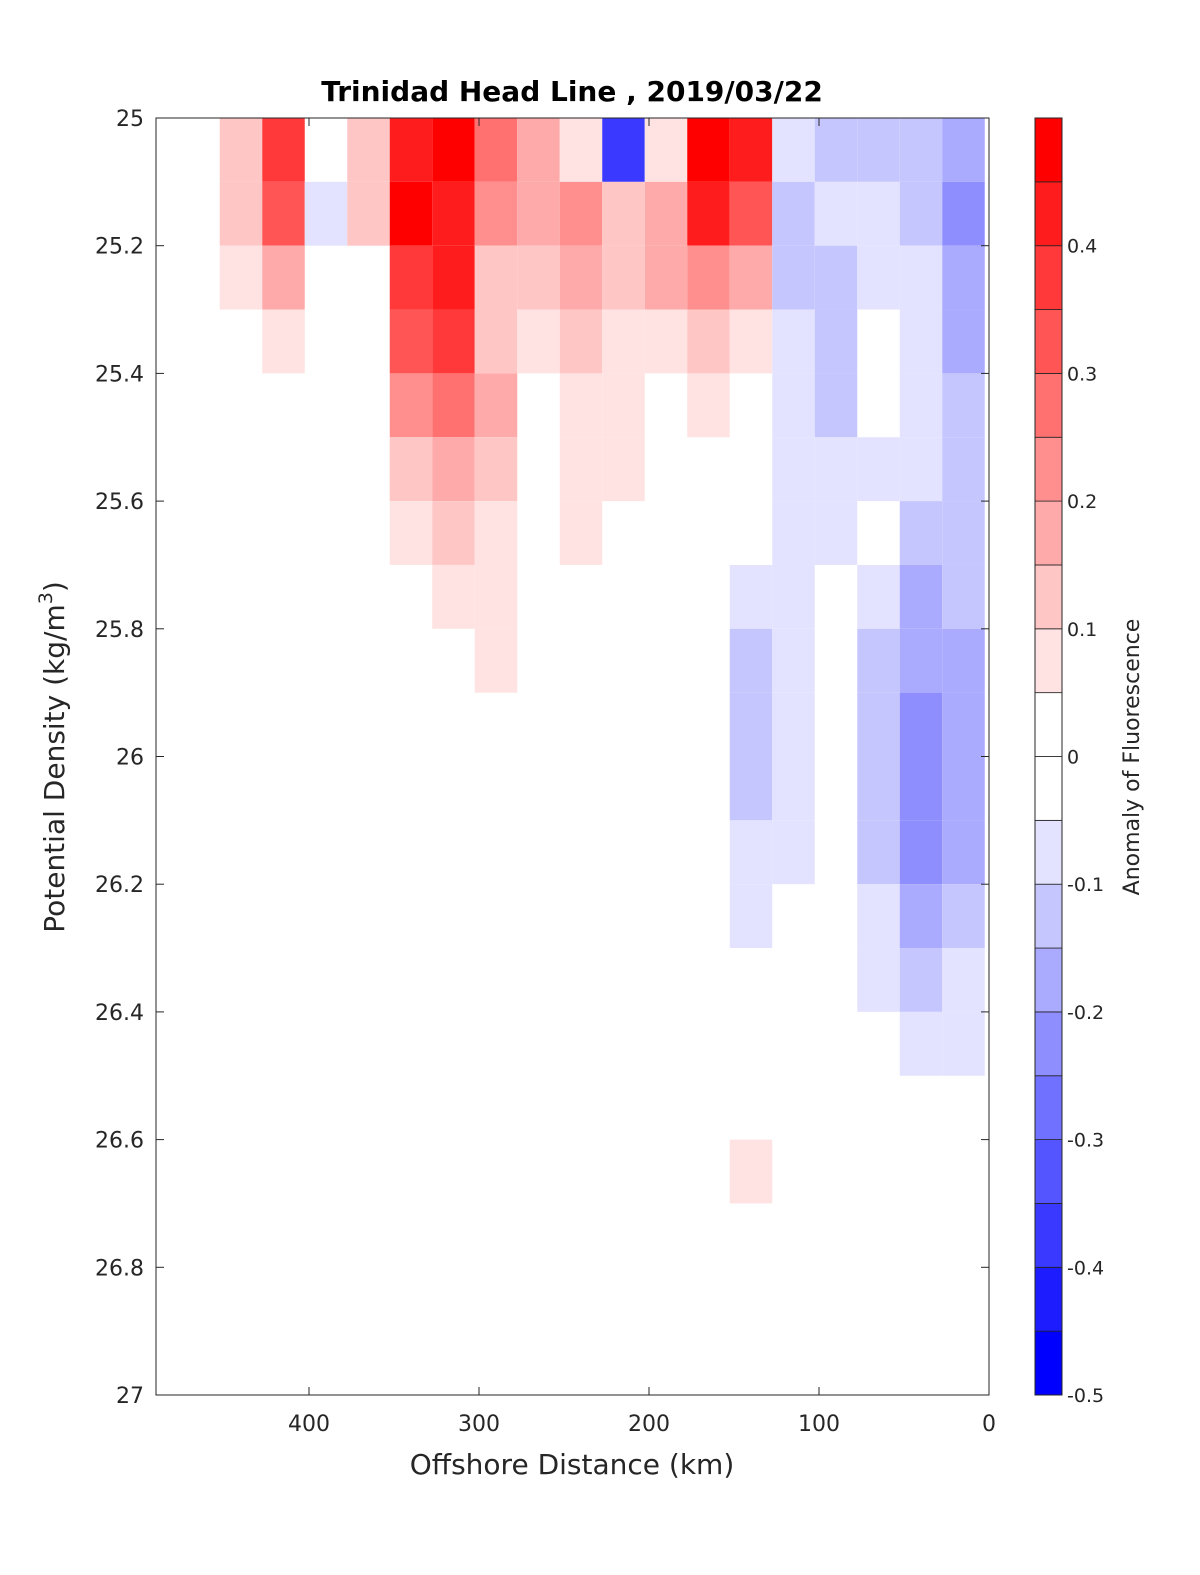  What do you see at coordinates (1085, 885) in the screenshot?
I see `colorbar-tick-label: -0.1` at bounding box center [1085, 885].